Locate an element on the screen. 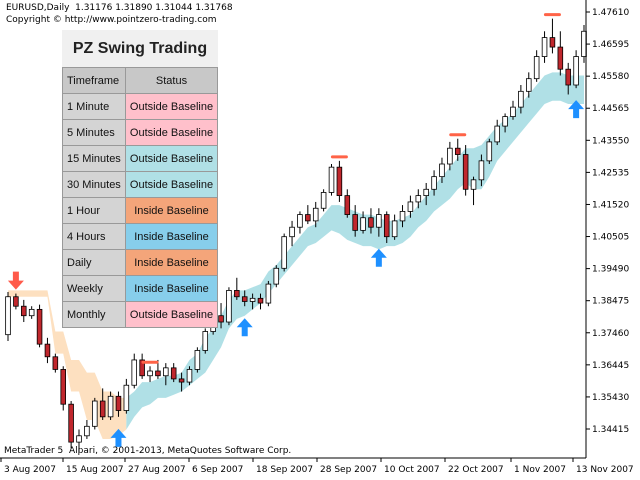 This screenshot has height=480, width=640. timeframe-header: Timeframe is located at coordinates (94, 80).